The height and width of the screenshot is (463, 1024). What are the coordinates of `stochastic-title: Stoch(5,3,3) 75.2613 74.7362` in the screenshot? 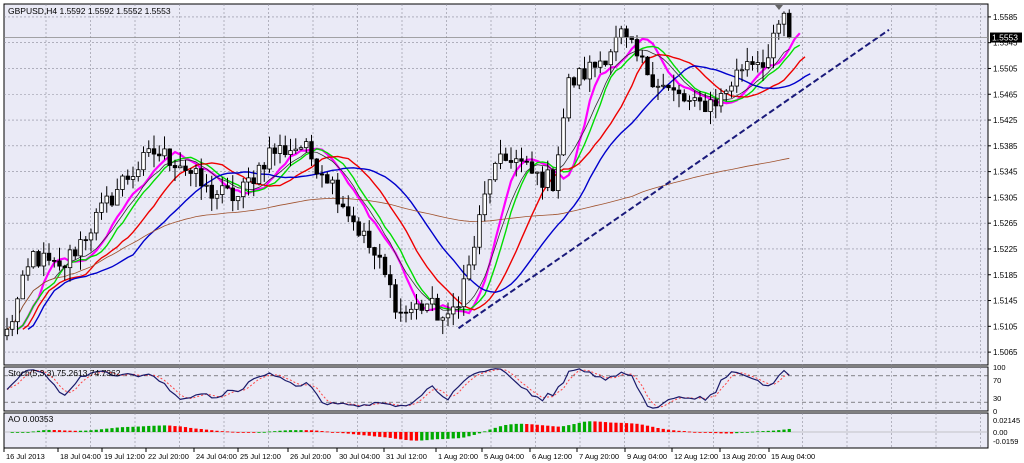 It's located at (64, 373).